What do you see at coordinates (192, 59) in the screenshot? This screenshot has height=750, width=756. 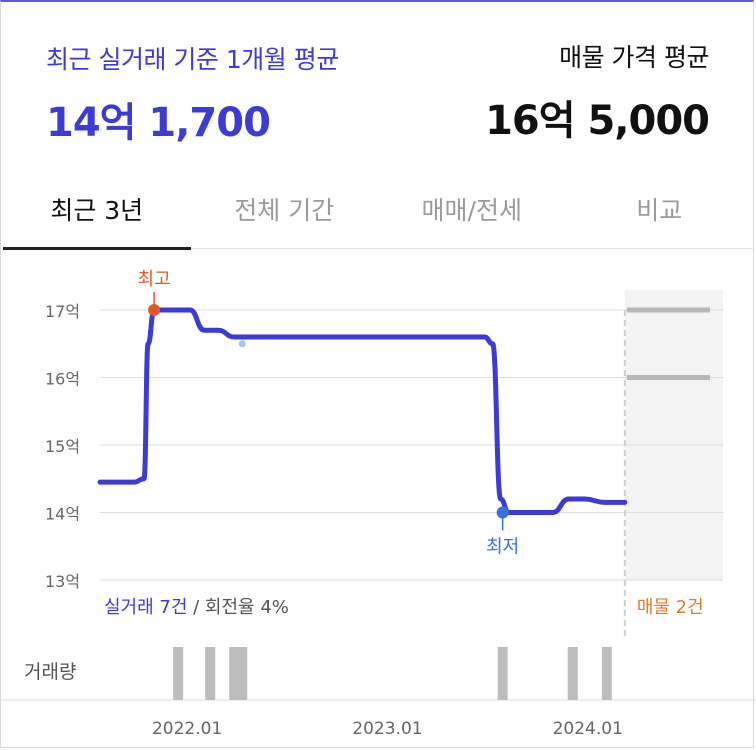 I see `recent-price-label: 최근 실거래 기준 1개월 평균` at bounding box center [192, 59].